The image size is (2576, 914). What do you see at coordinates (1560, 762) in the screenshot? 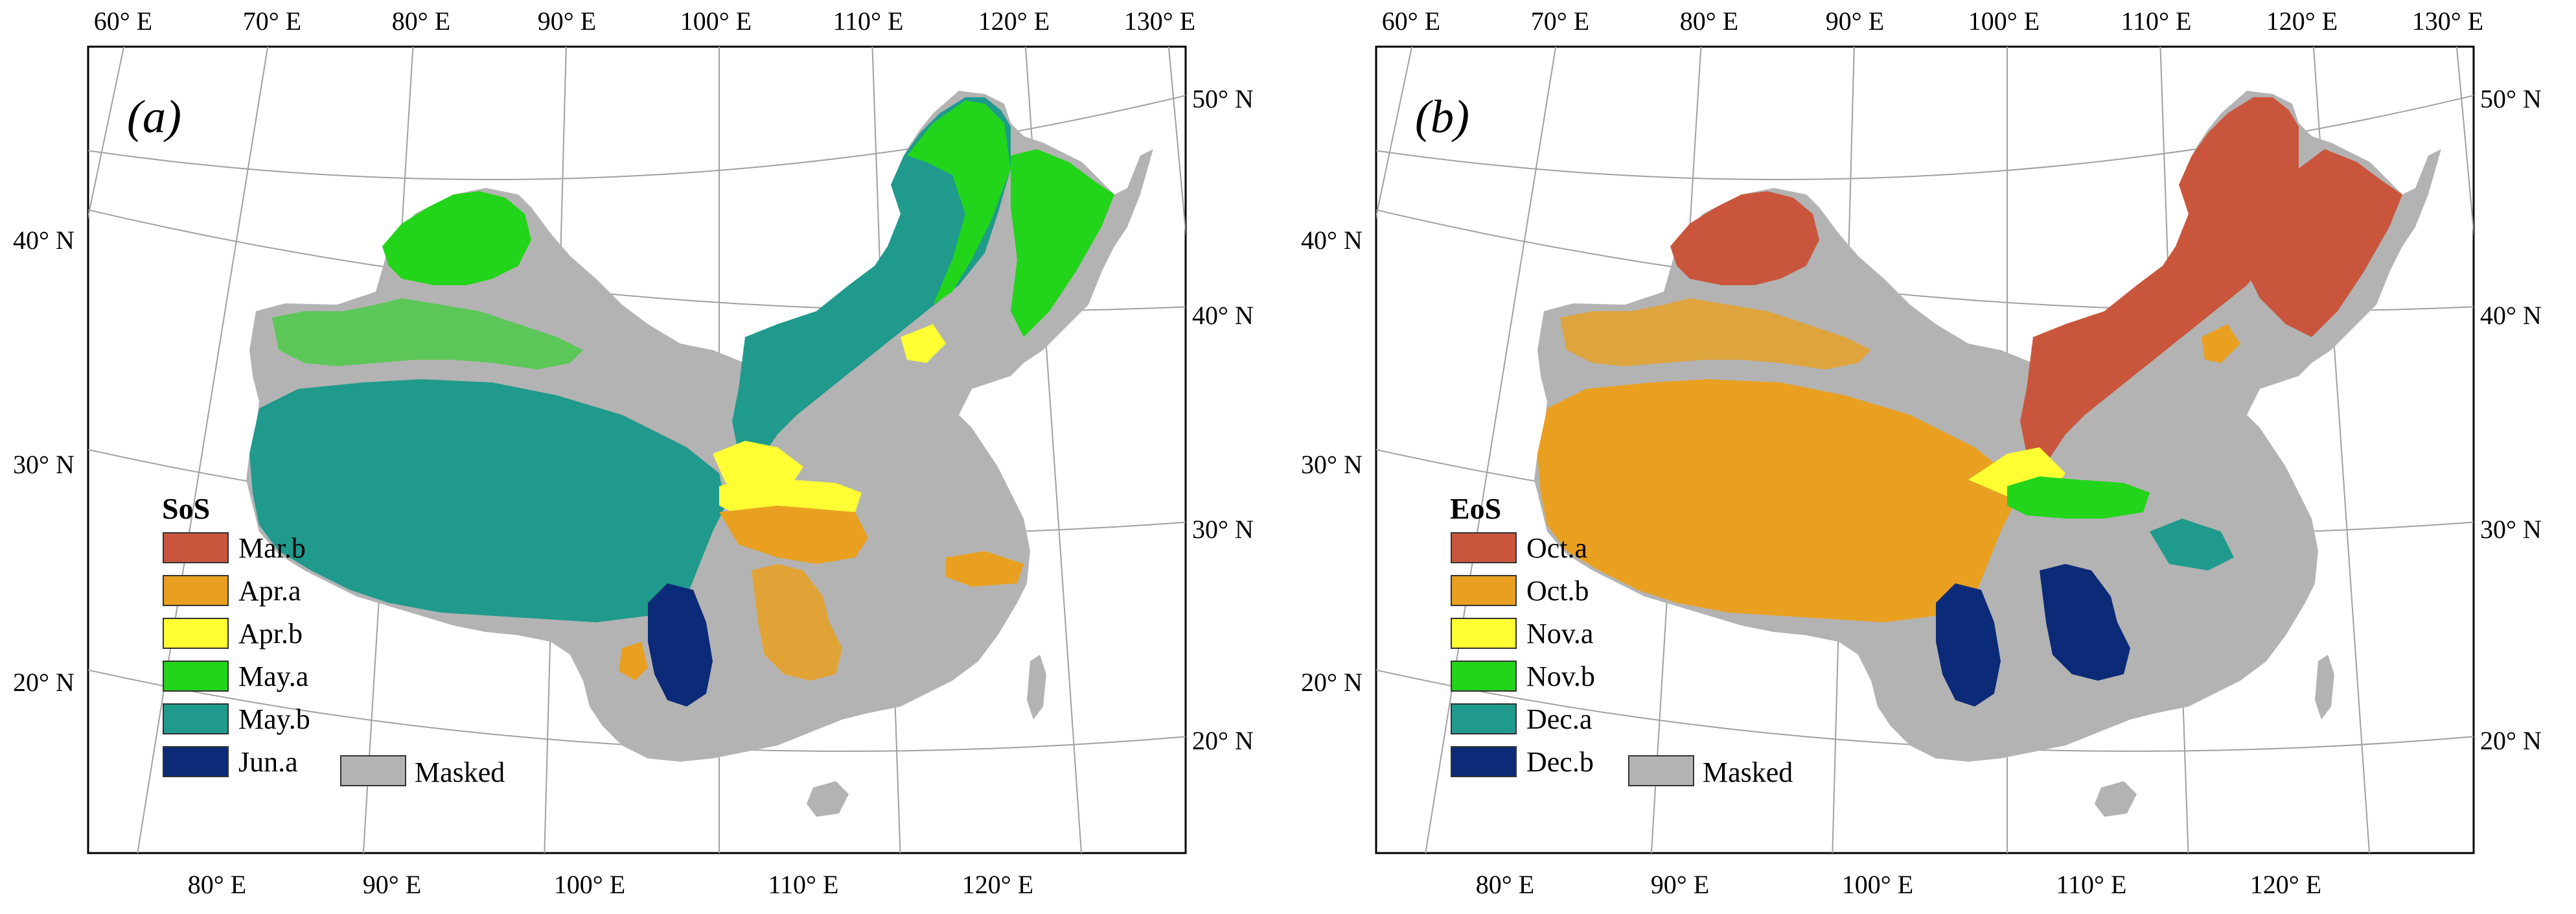
I see `legend-label: Dec.b` at bounding box center [1560, 762].